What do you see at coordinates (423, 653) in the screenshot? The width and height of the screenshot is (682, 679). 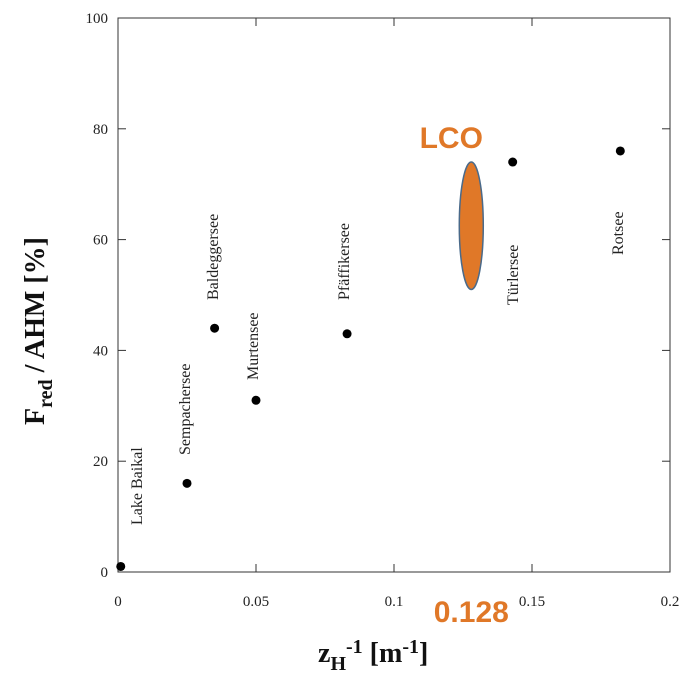 I see `x-axis-label-part: ]` at bounding box center [423, 653].